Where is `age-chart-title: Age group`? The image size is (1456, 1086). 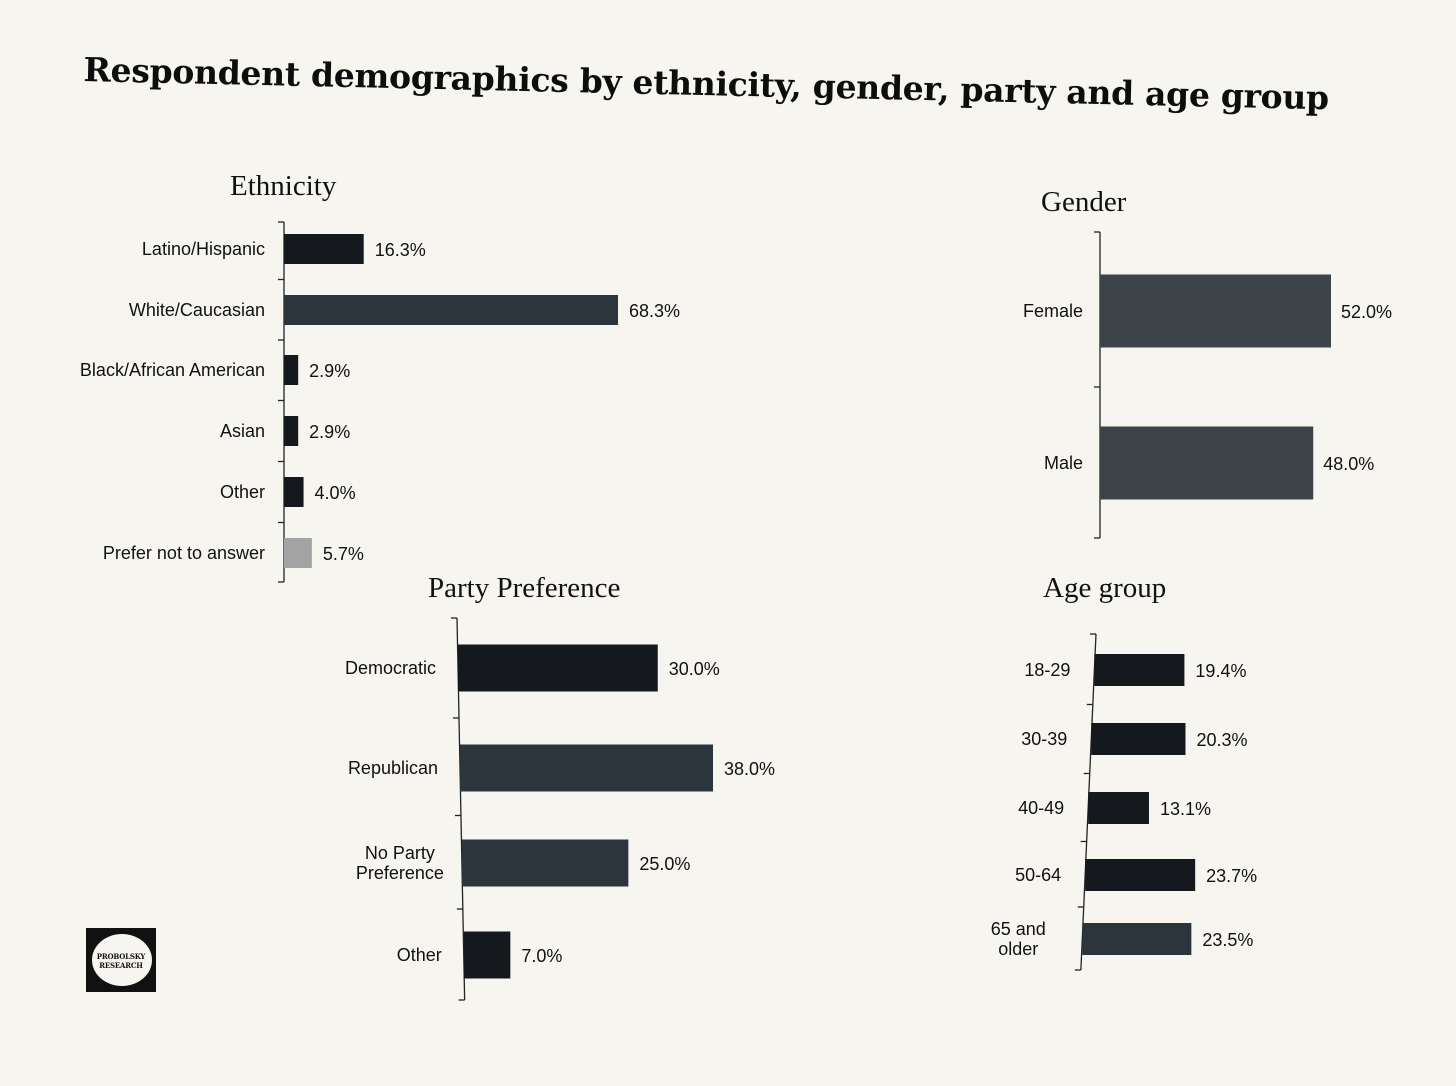 age-chart-title: Age group is located at coordinates (1105, 588).